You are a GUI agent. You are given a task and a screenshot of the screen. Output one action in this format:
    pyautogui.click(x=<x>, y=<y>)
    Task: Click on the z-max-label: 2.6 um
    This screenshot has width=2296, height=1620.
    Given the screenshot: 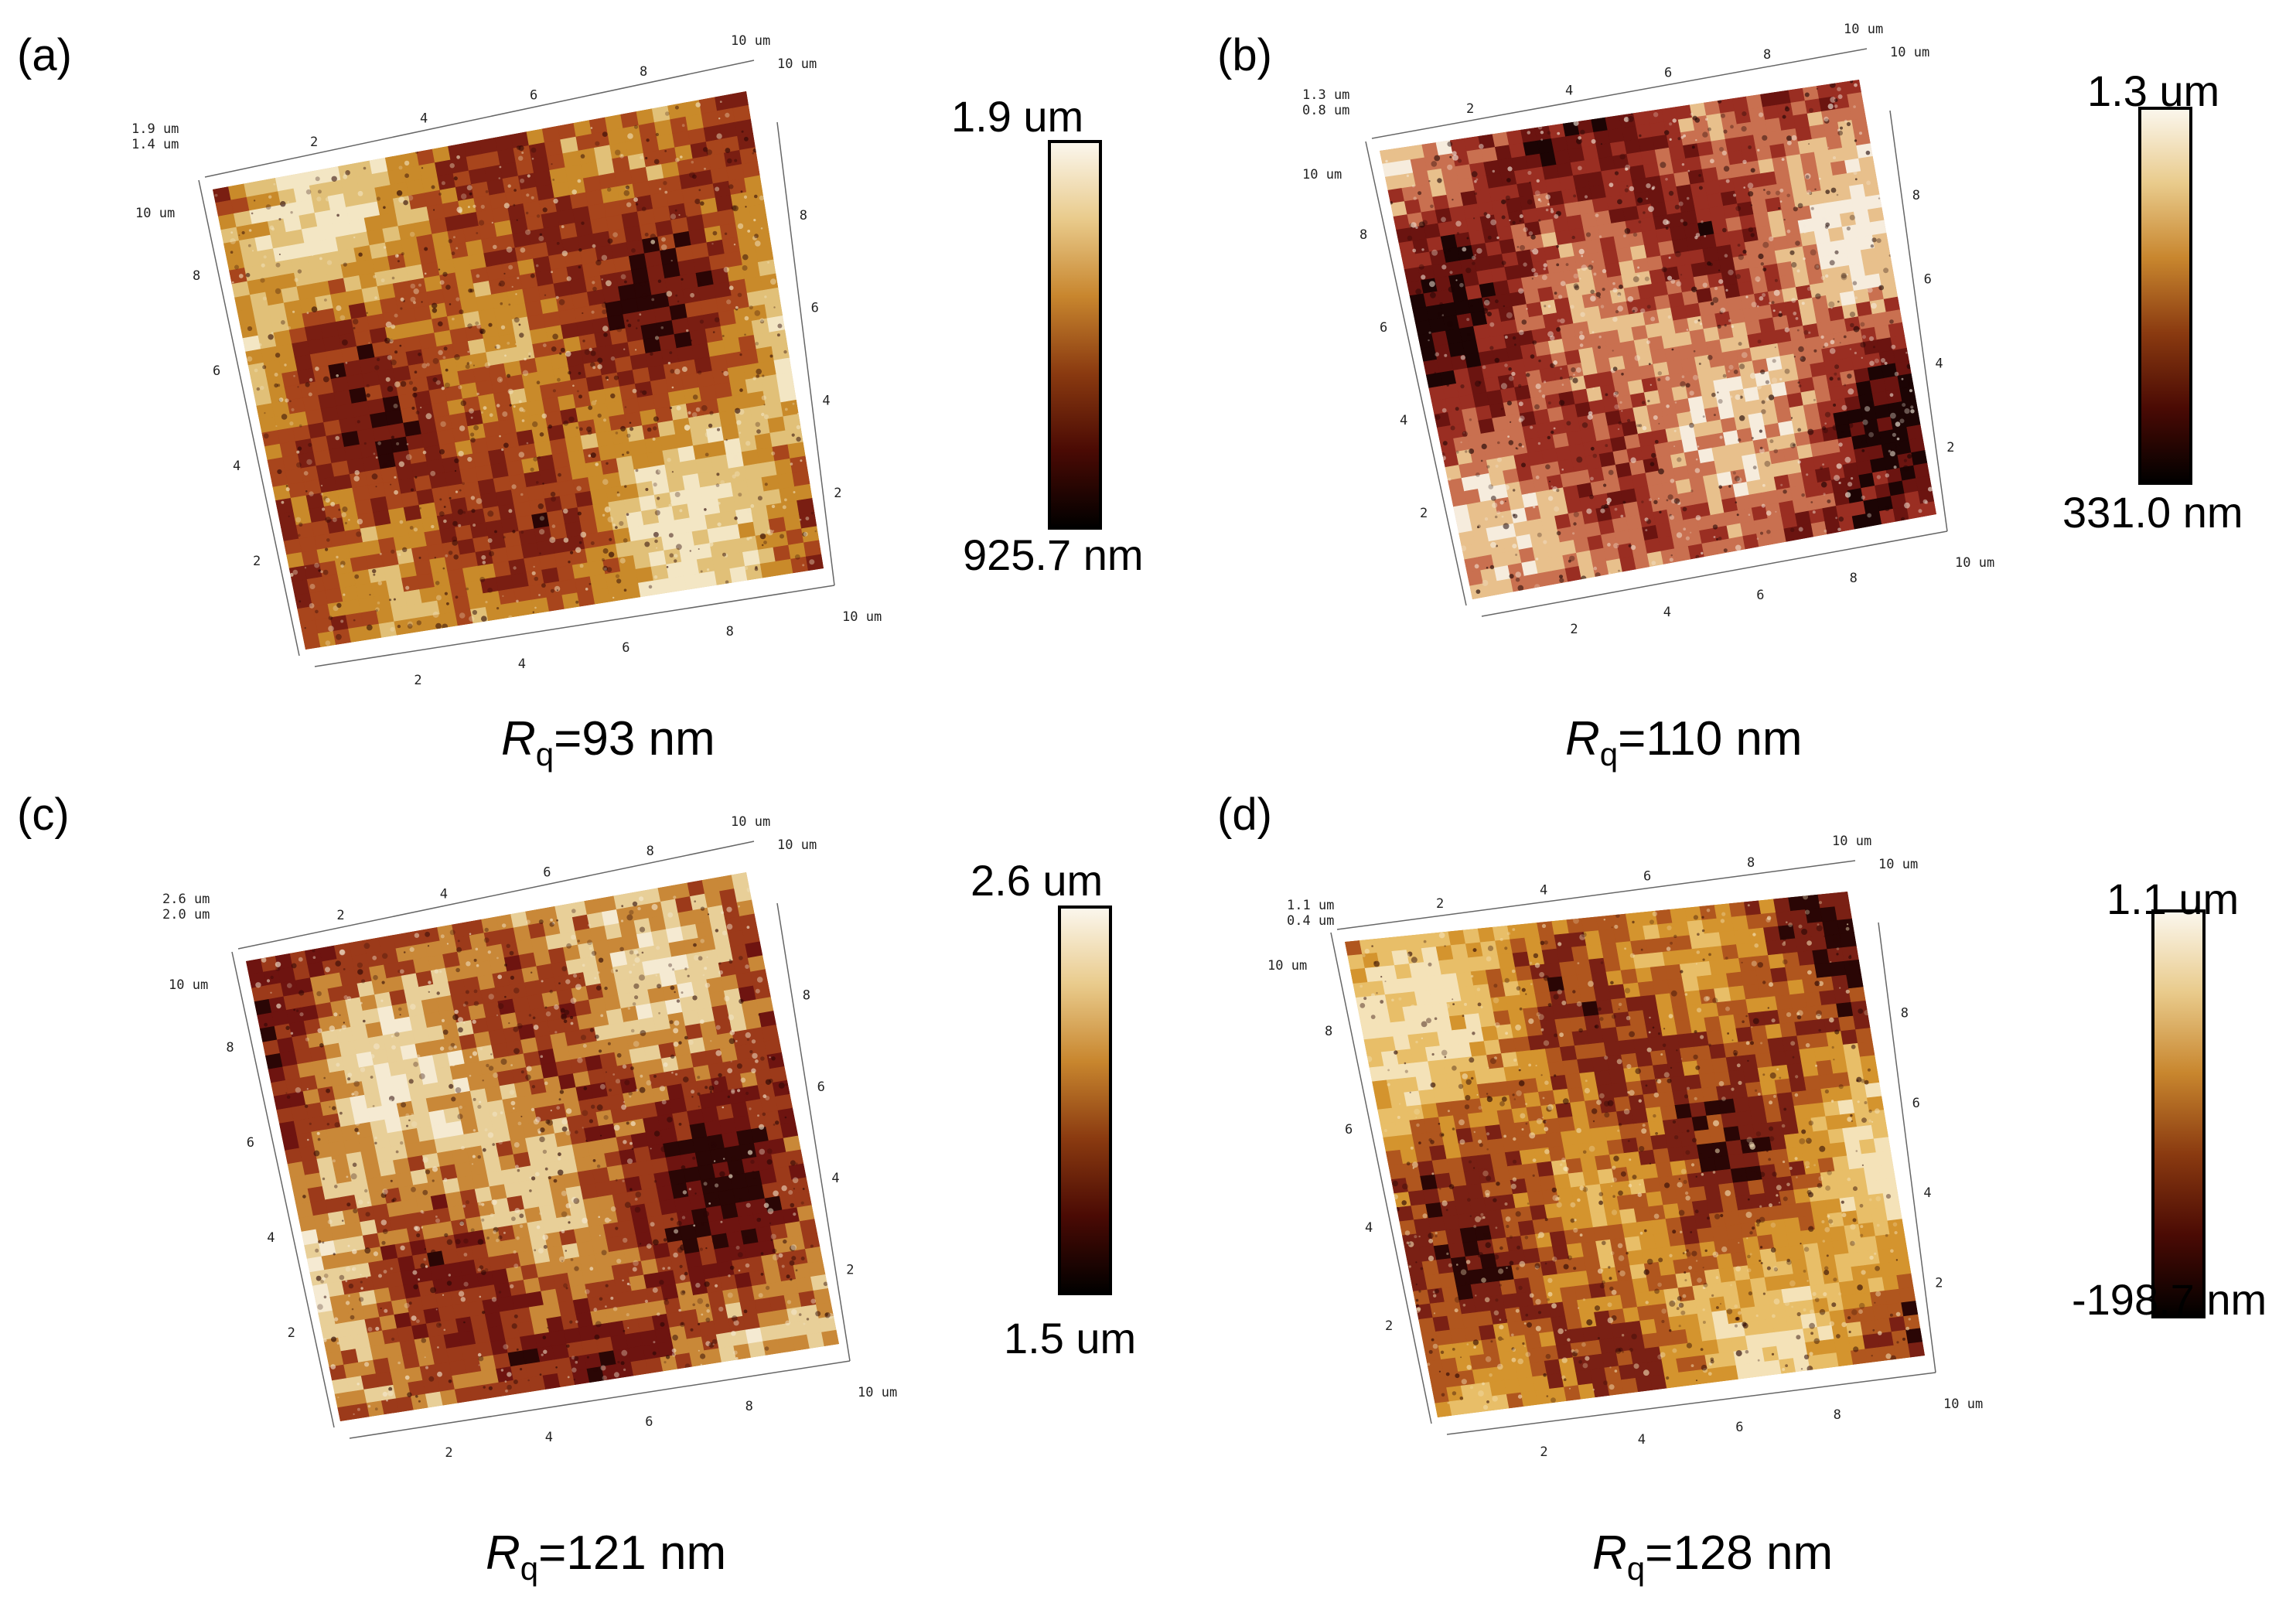 What is the action you would take?
    pyautogui.click(x=186, y=899)
    